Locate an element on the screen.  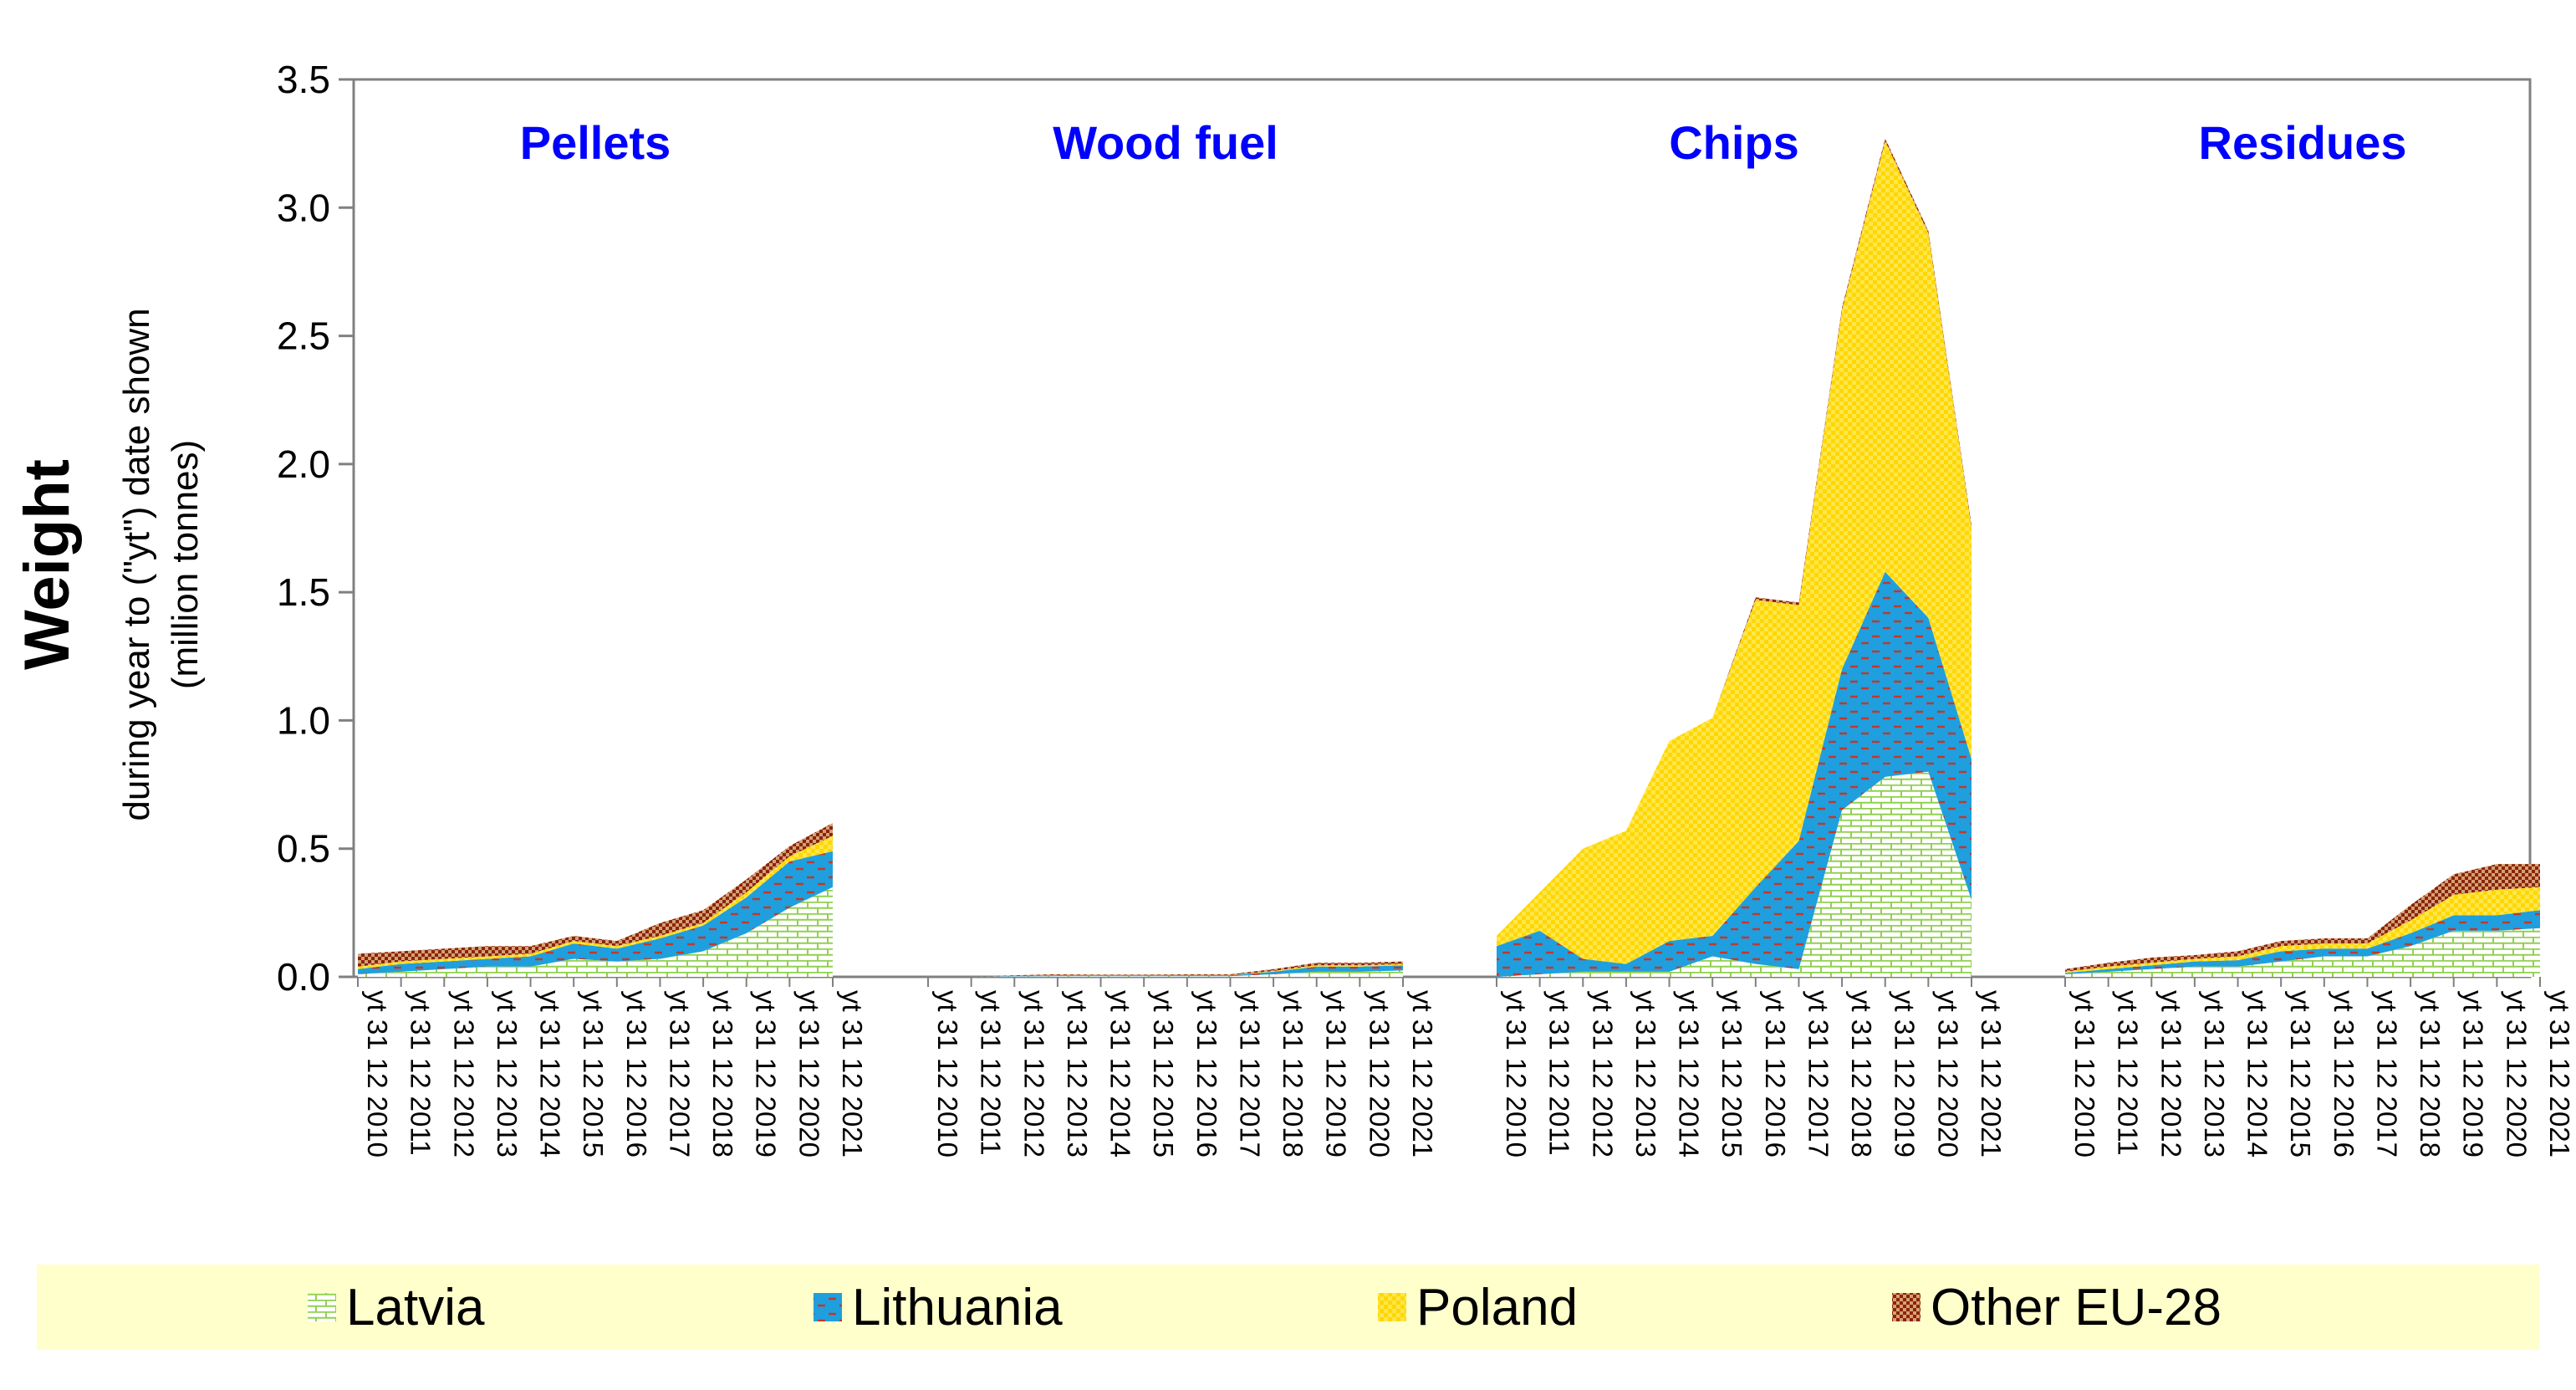
group-label-wood-fuel: Wood fuel is located at coordinates (1166, 143).